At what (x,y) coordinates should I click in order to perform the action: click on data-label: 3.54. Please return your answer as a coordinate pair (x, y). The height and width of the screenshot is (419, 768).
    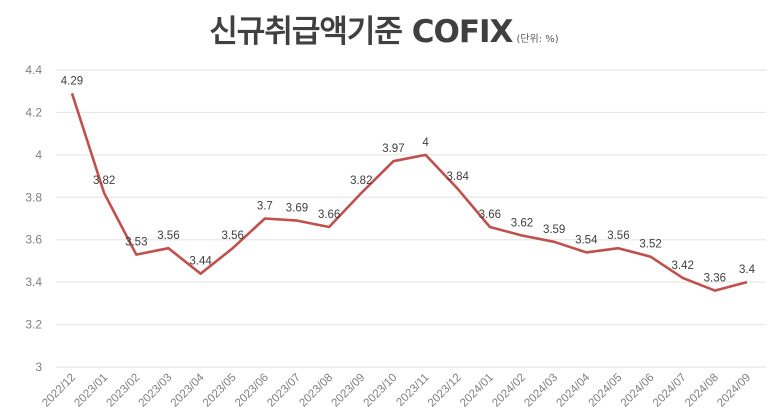
    Looking at the image, I should click on (586, 240).